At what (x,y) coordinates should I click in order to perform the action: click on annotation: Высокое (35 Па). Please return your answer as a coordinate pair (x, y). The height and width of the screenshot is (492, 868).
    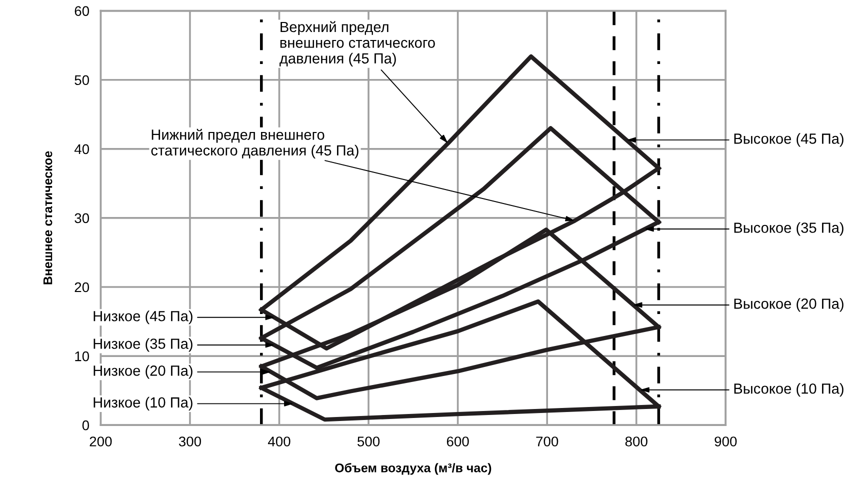
    Looking at the image, I should click on (789, 229).